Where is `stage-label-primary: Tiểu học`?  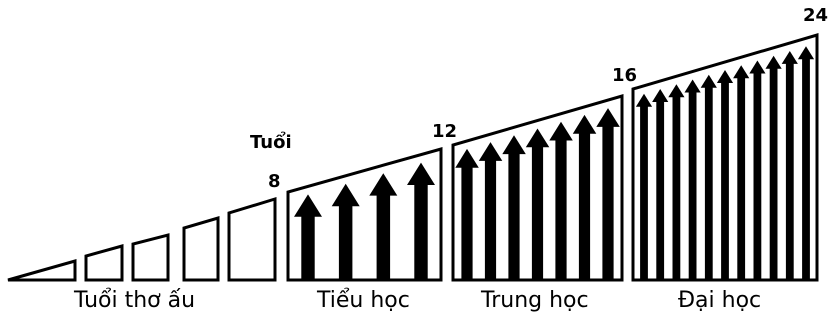 stage-label-primary: Tiểu học is located at coordinates (363, 300).